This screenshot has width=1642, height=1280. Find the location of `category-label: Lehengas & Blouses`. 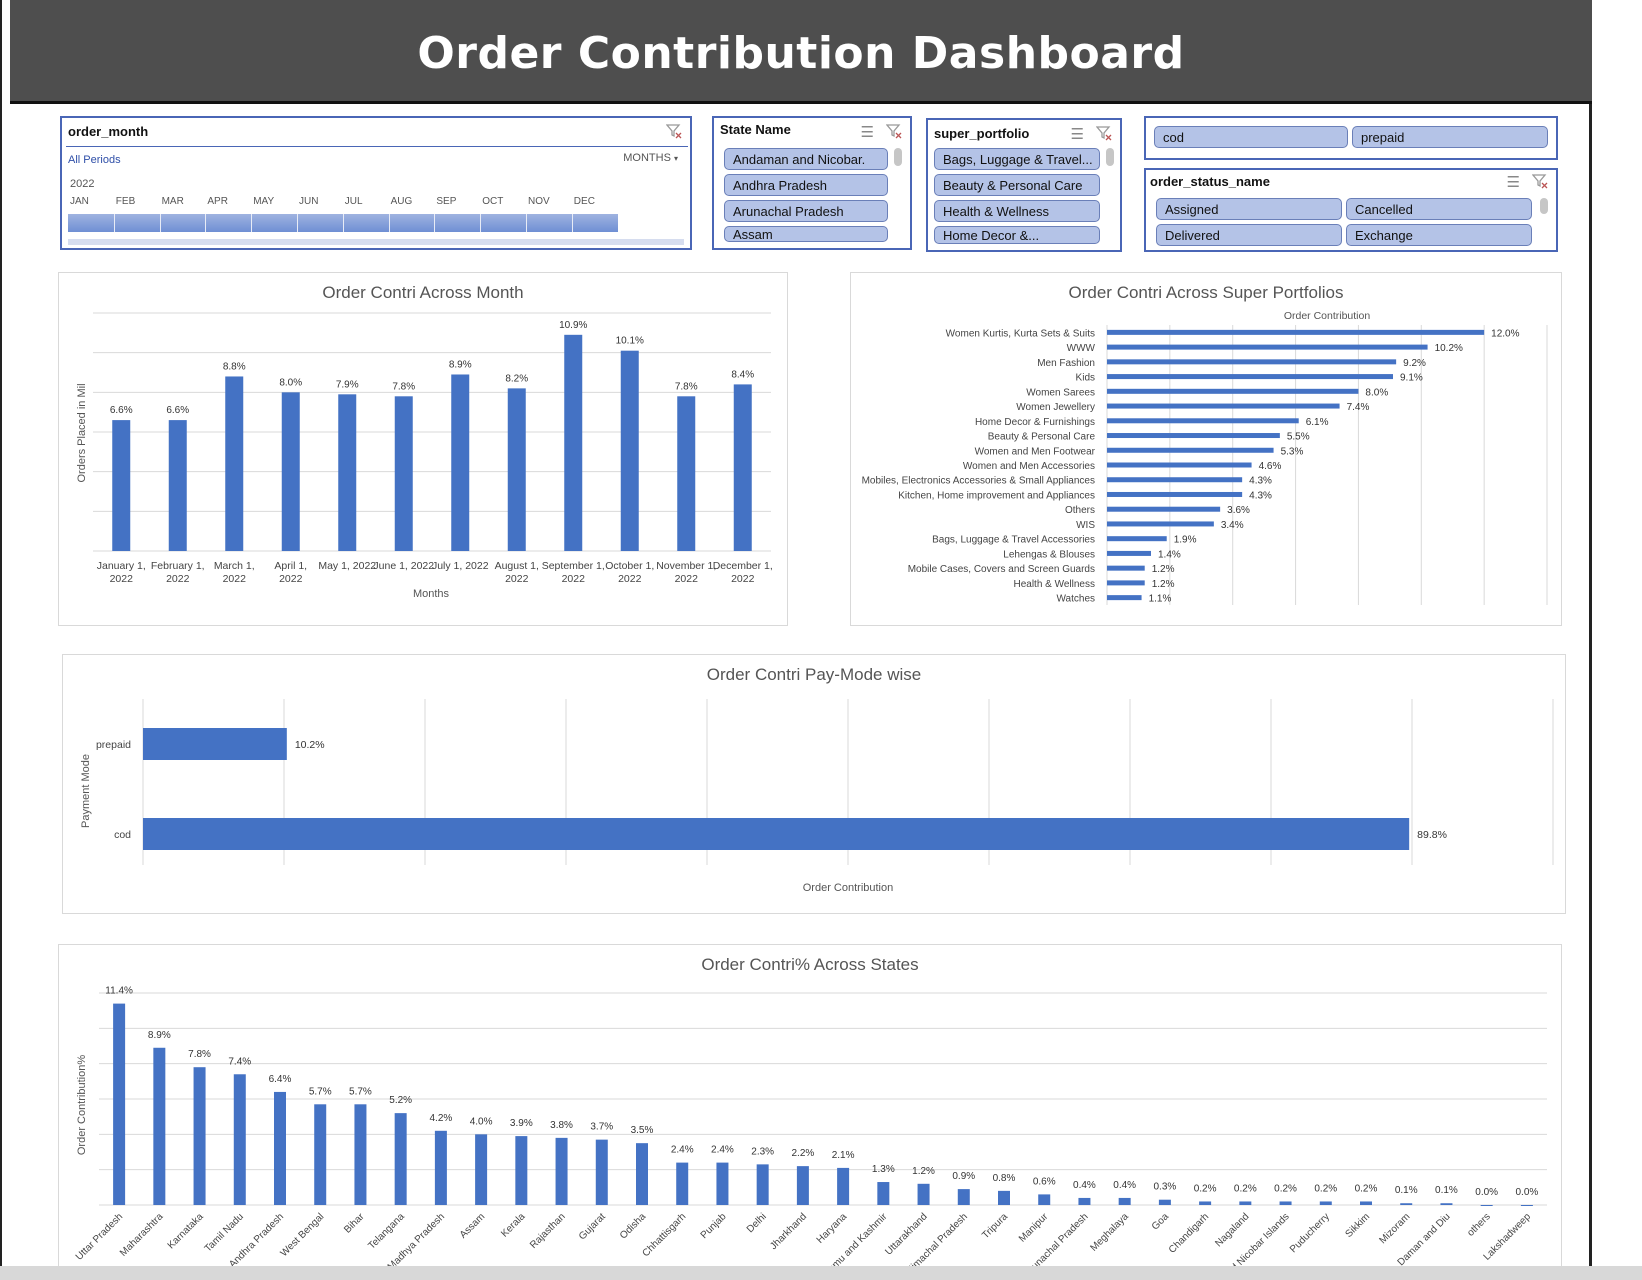

category-label: Lehengas & Blouses is located at coordinates (1049, 554).